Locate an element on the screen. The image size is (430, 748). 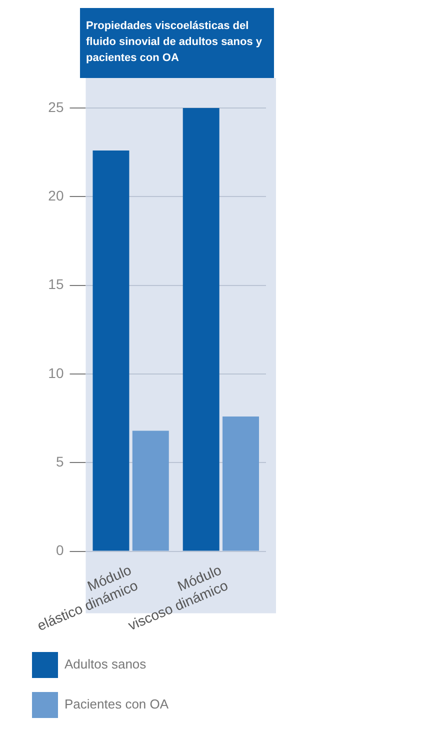
y-tick-label: 25 is located at coordinates (56, 106).